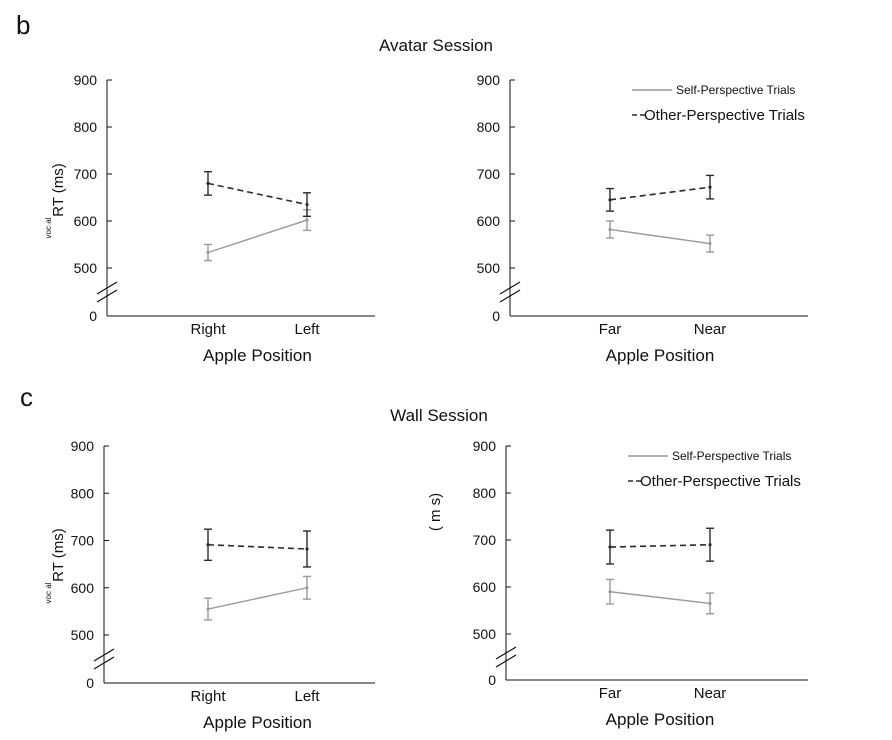 This screenshot has width=892, height=740. Describe the element at coordinates (23, 25) in the screenshot. I see `panel-letter-b: b` at that location.